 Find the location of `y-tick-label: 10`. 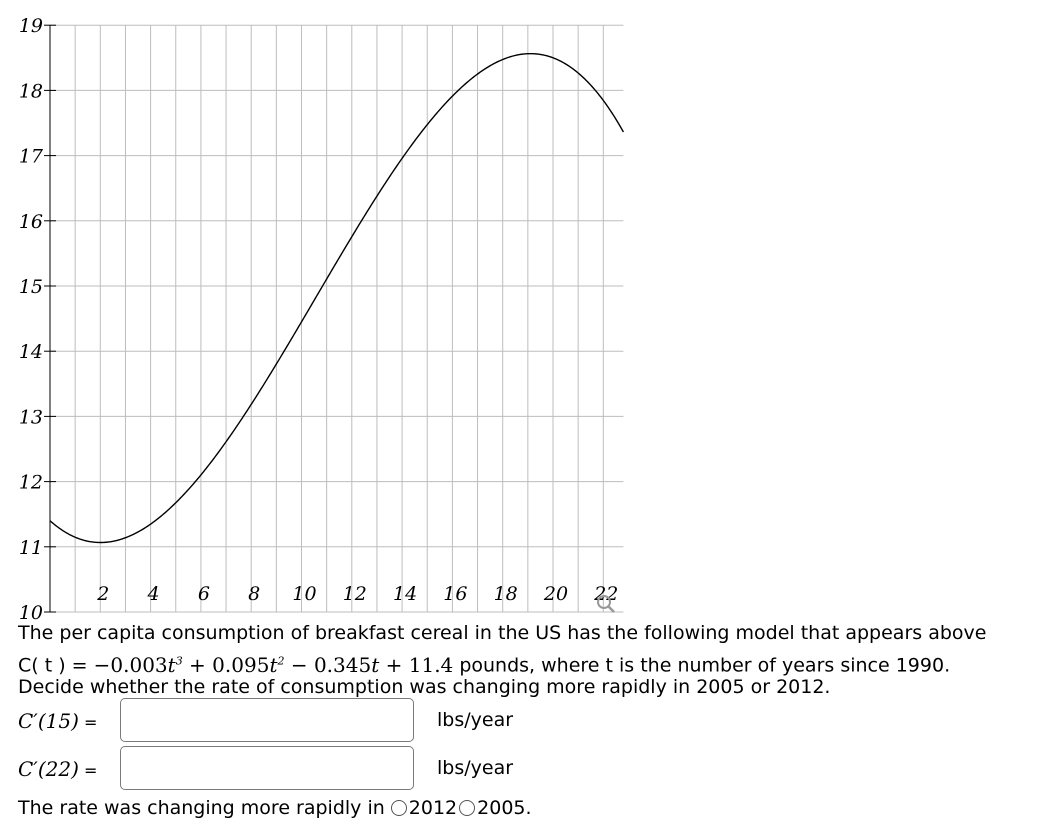

y-tick-label: 10 is located at coordinates (31, 611).